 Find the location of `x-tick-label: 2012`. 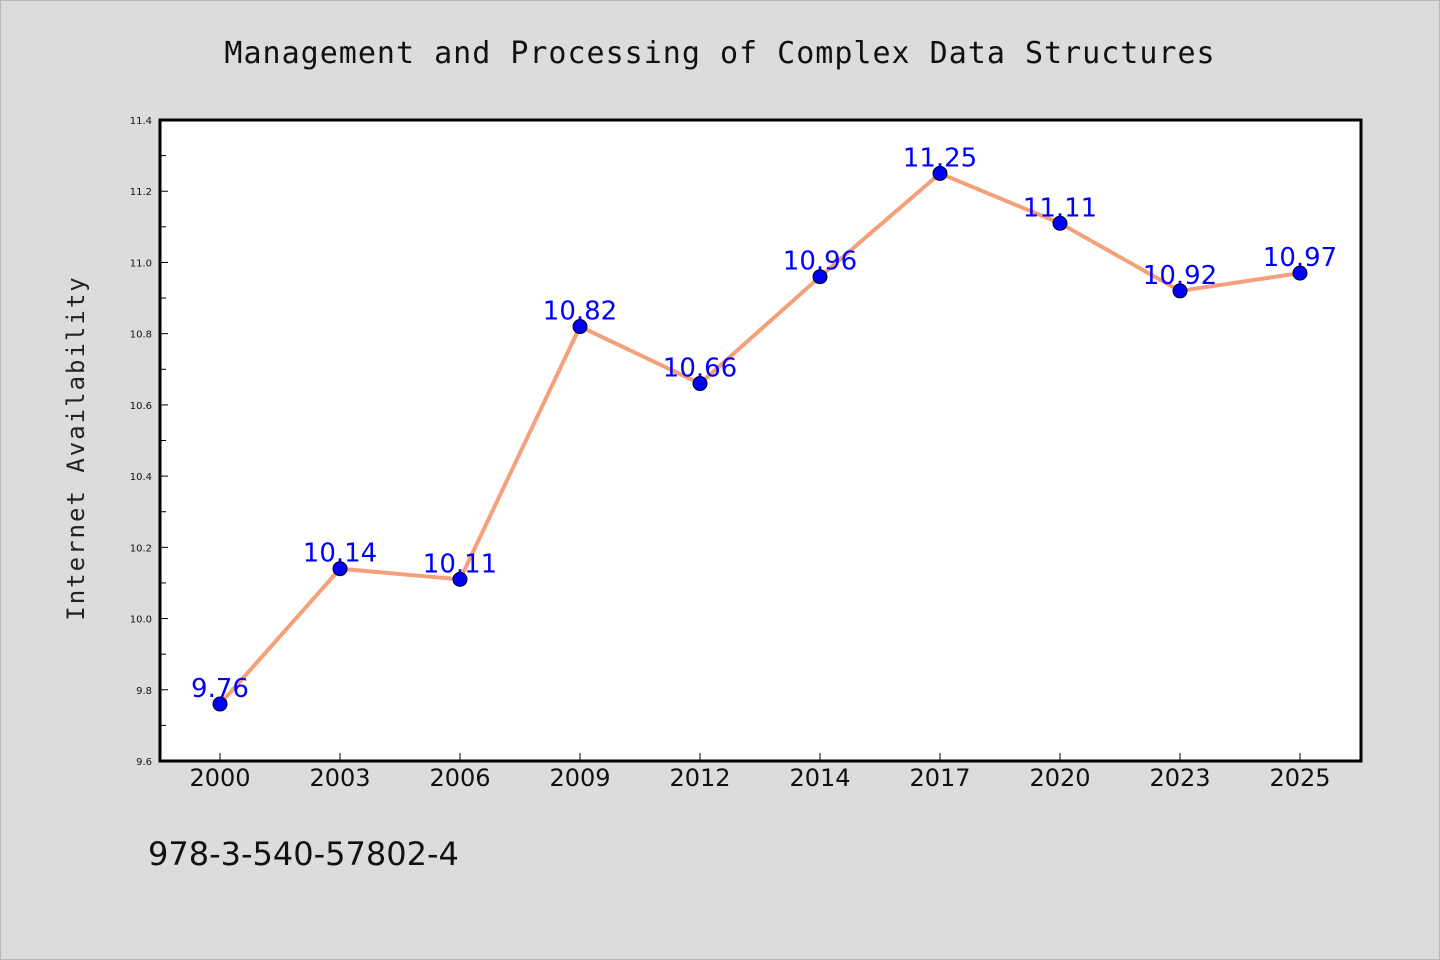

x-tick-label: 2012 is located at coordinates (699, 778).